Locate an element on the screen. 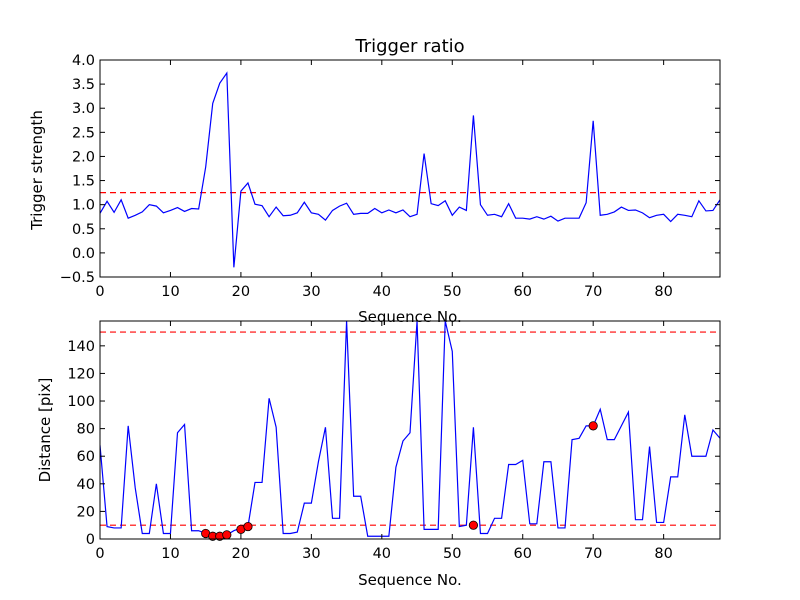  y-tick-label: 80 is located at coordinates (86, 430).